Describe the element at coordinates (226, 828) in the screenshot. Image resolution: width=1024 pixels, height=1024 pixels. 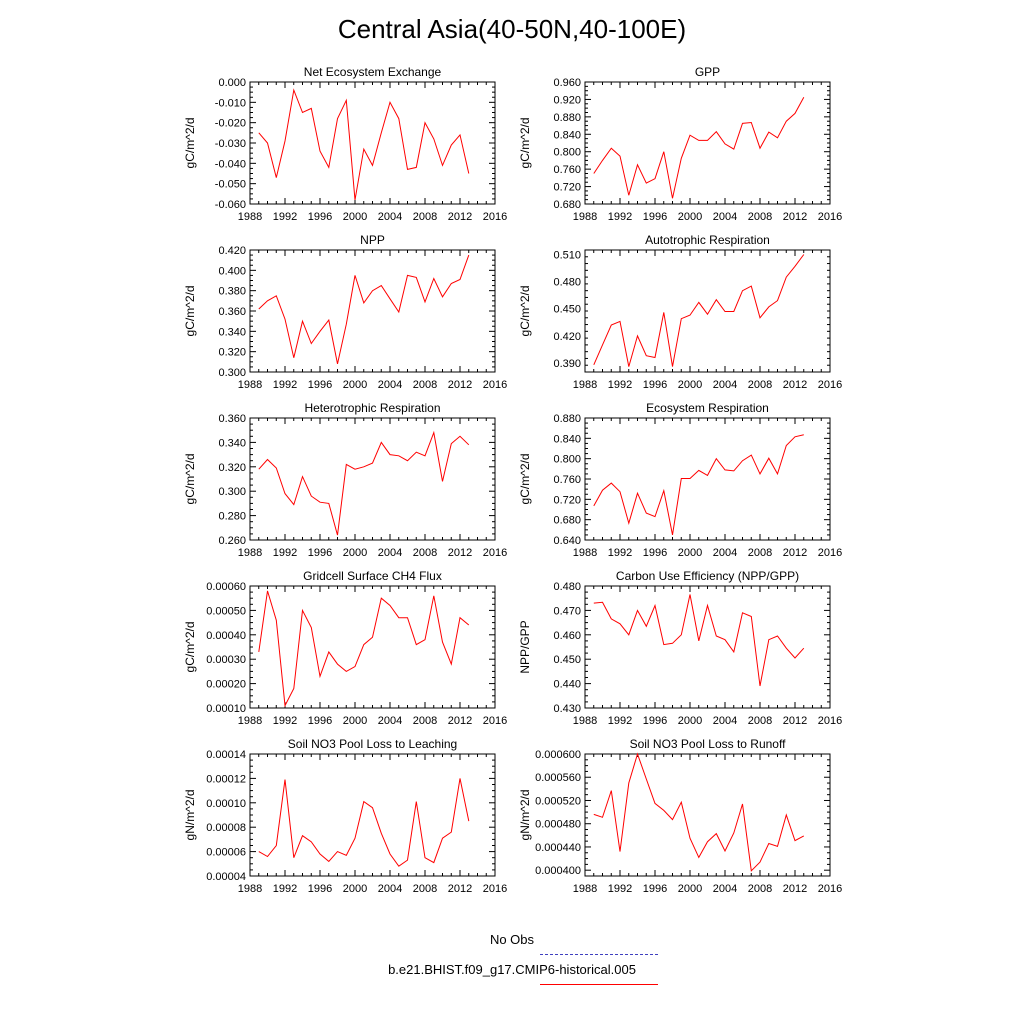
I see `y-tick-label: 0.00008` at that location.